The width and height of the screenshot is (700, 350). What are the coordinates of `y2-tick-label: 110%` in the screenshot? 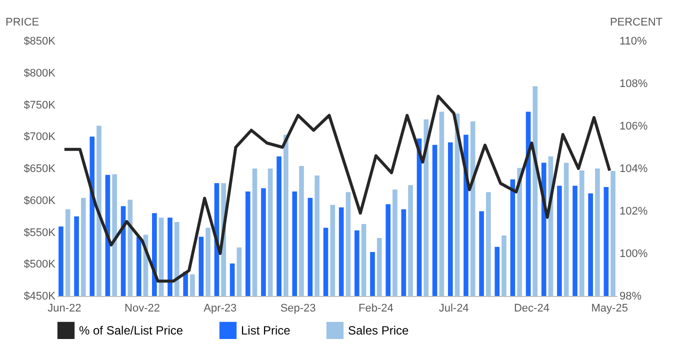 It's located at (634, 42).